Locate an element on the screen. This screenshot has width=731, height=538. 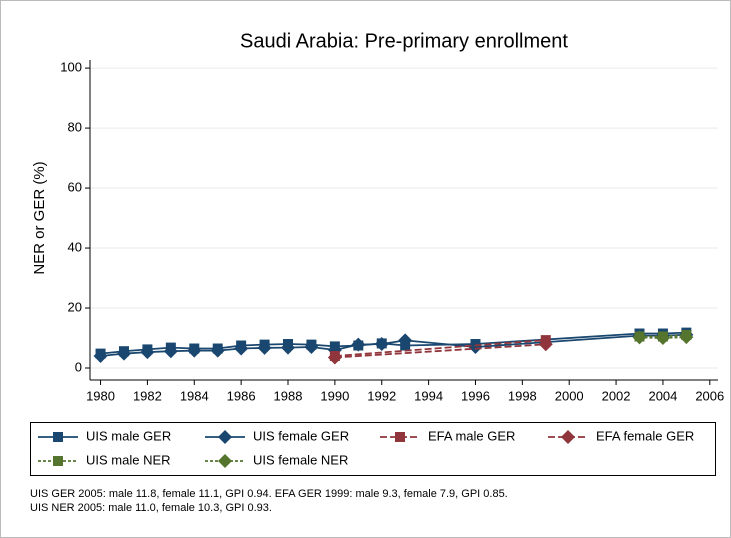
legend-label: UIS female GER is located at coordinates (301, 435).